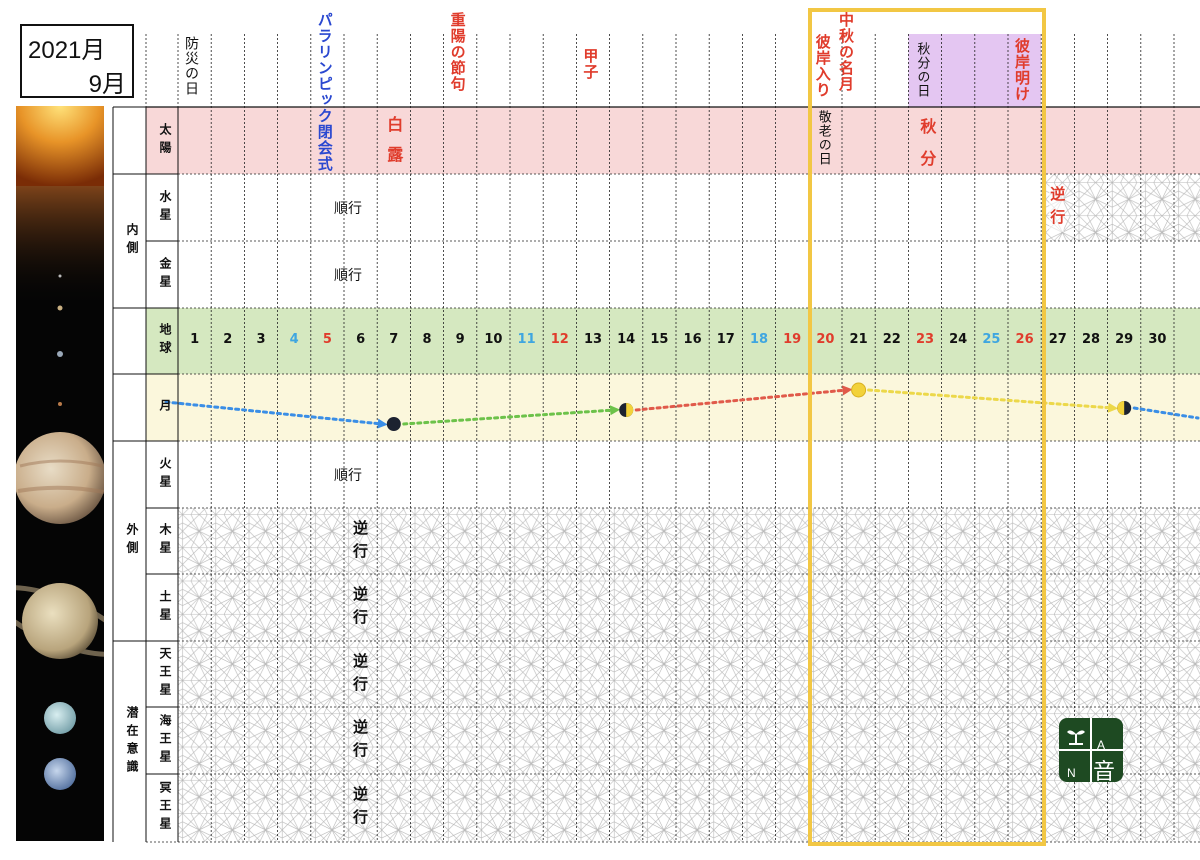 This screenshot has width=1200, height=860. Describe the element at coordinates (1124, 339) in the screenshot. I see `day-number: 29` at that location.